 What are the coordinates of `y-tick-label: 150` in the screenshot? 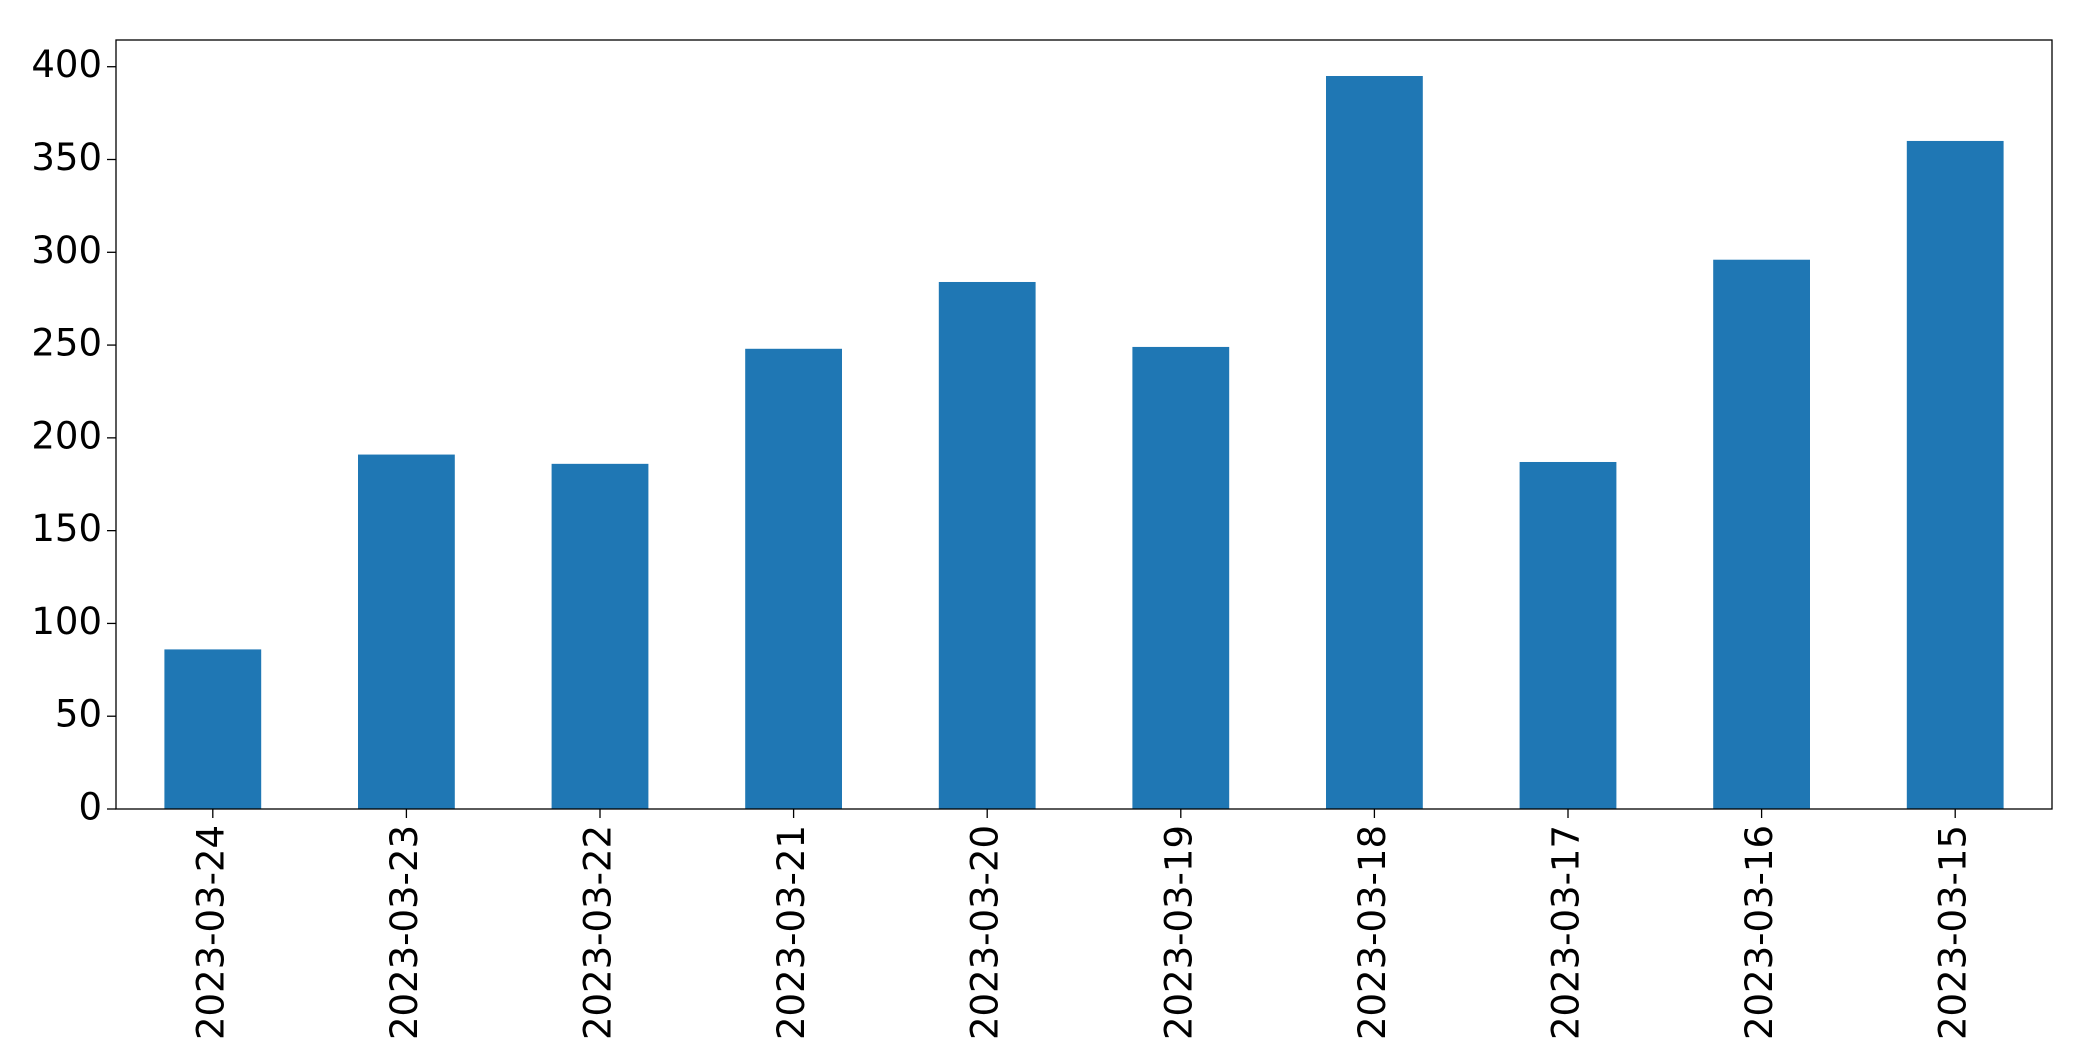 It's located at (66, 528).